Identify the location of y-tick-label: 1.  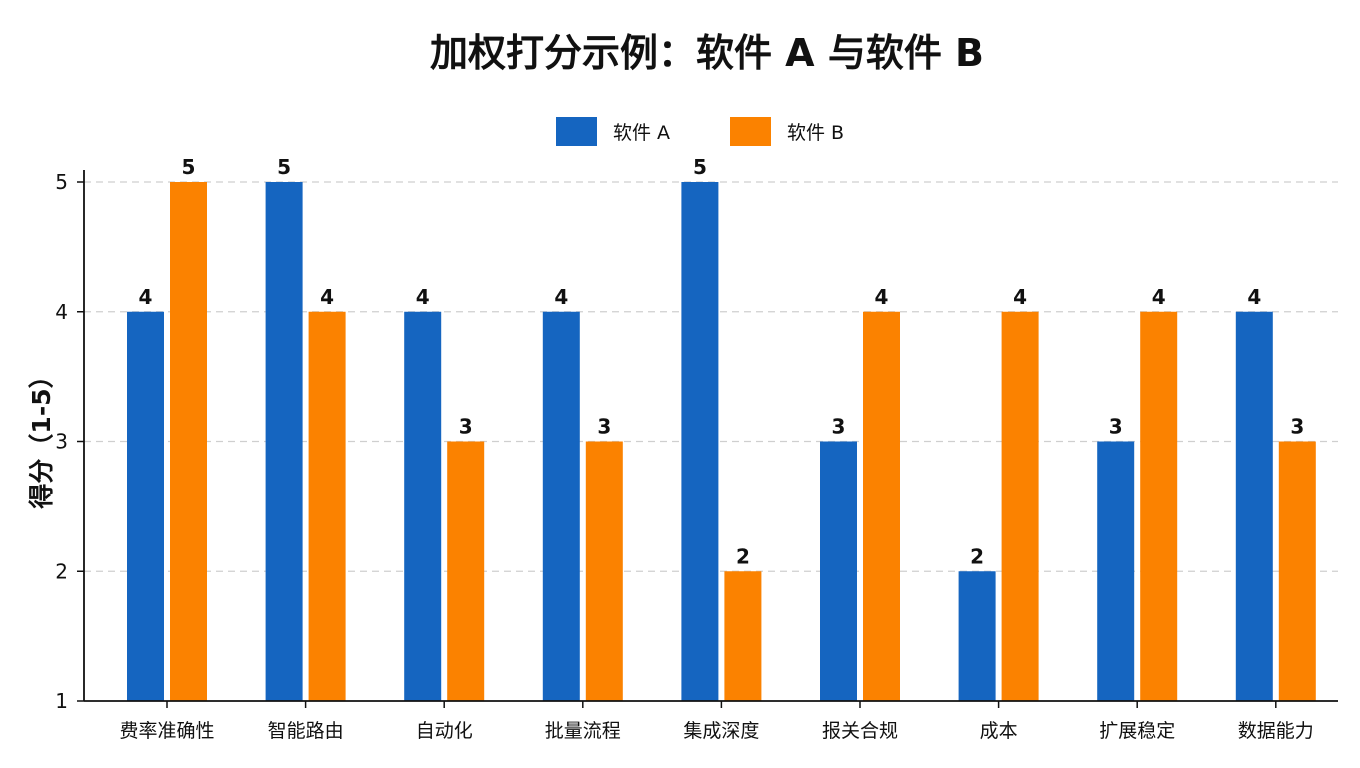
(61, 701).